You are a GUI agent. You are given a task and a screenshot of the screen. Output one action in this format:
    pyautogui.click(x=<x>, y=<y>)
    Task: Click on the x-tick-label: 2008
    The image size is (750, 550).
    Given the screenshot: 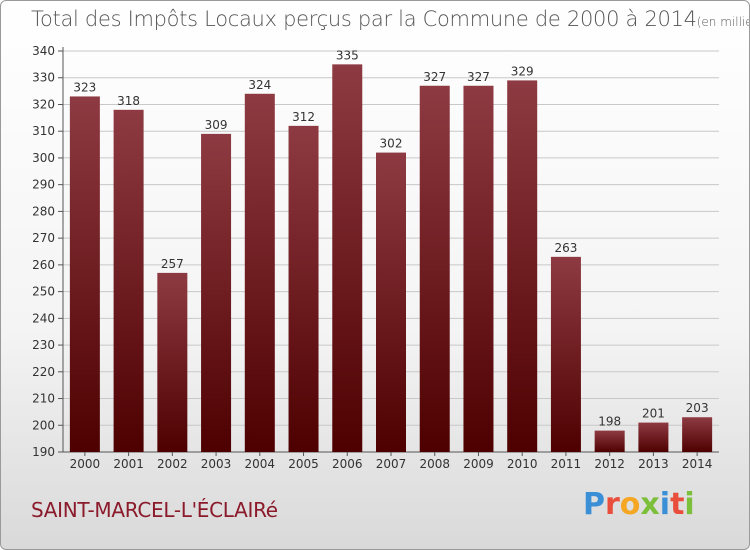 What is the action you would take?
    pyautogui.click(x=434, y=464)
    